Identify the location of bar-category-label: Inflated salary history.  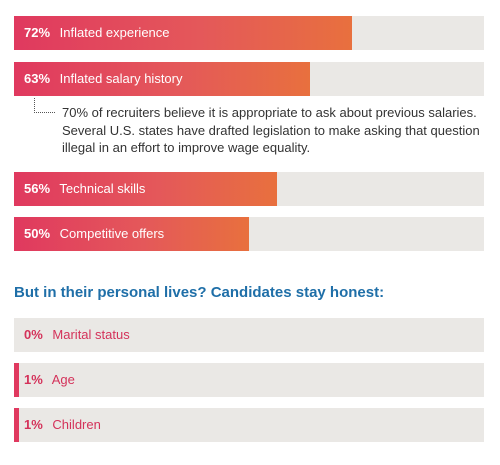
(121, 78).